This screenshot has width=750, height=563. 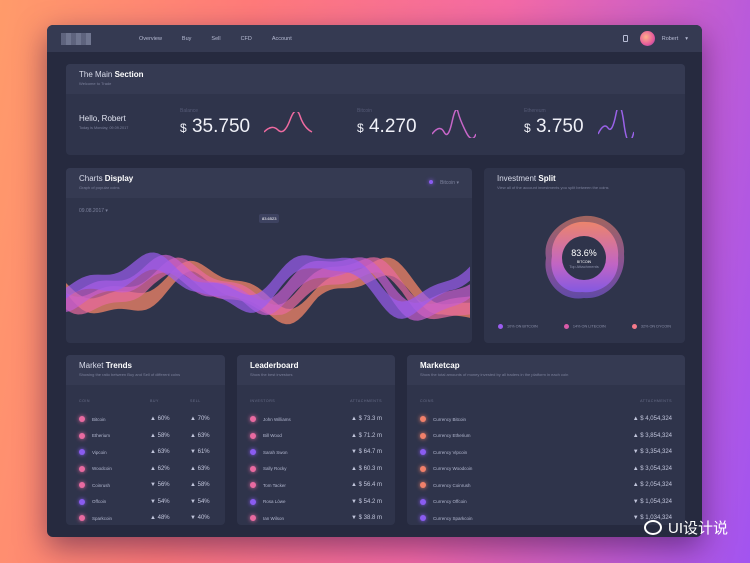 What do you see at coordinates (316, 502) in the screenshot?
I see `table-row: Rosa Lówe ▼ $ 54.2 m` at bounding box center [316, 502].